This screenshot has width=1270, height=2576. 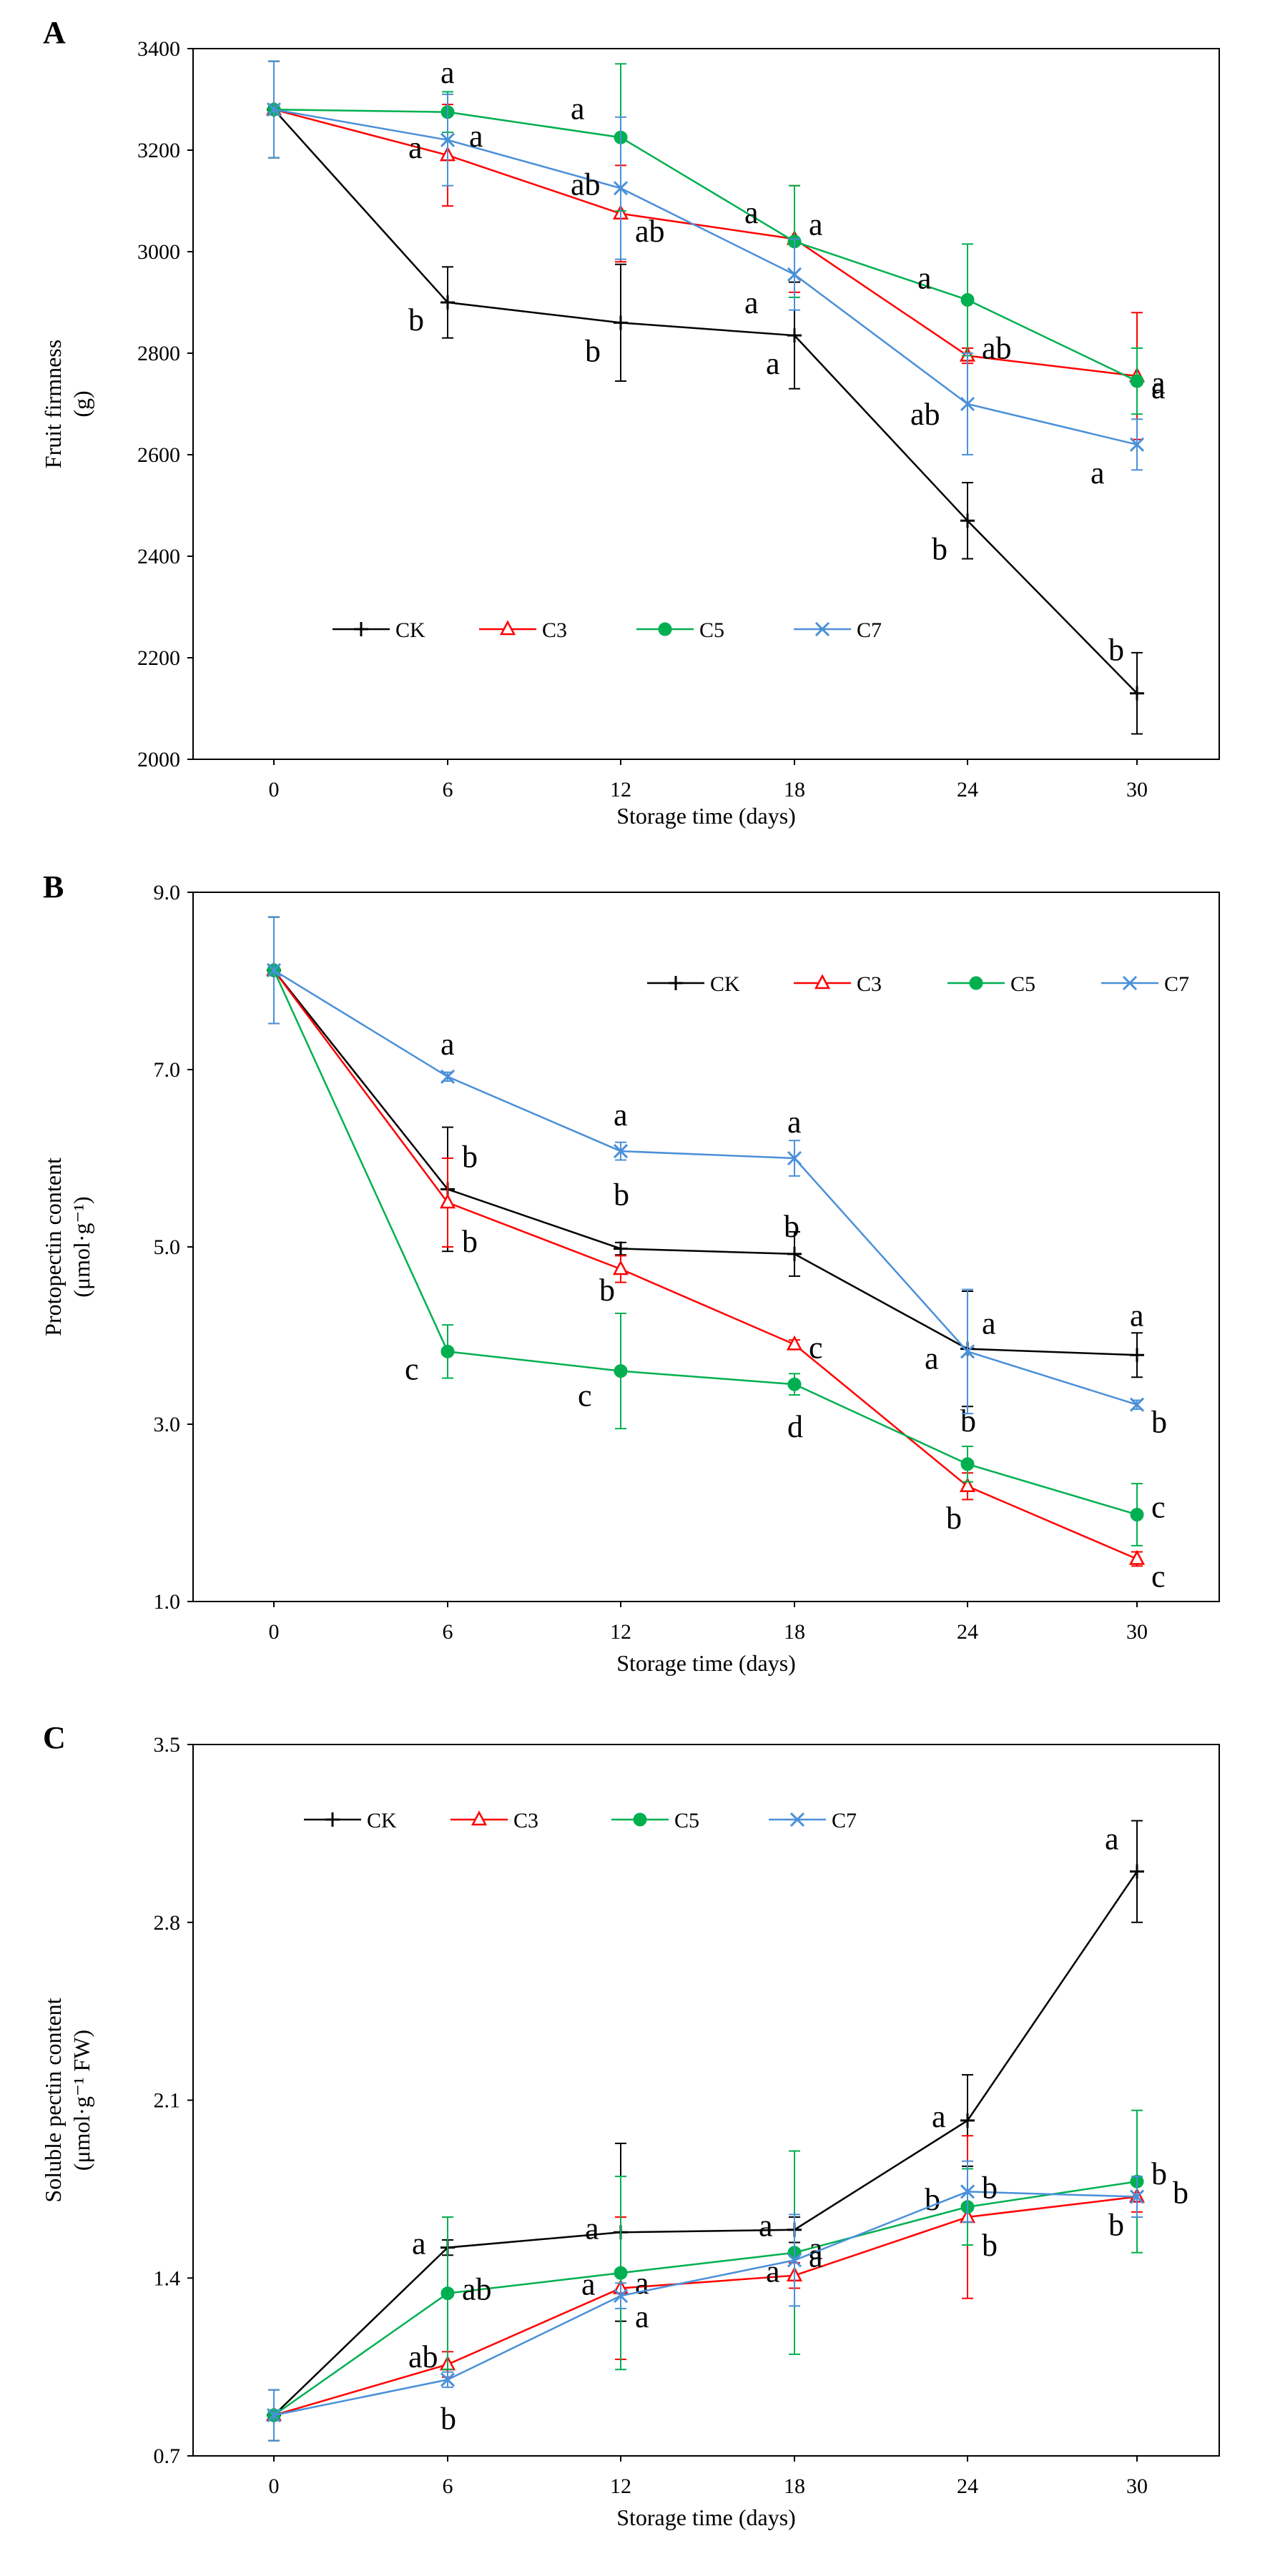 What do you see at coordinates (158, 353) in the screenshot?
I see `y-tick-label: 2800` at bounding box center [158, 353].